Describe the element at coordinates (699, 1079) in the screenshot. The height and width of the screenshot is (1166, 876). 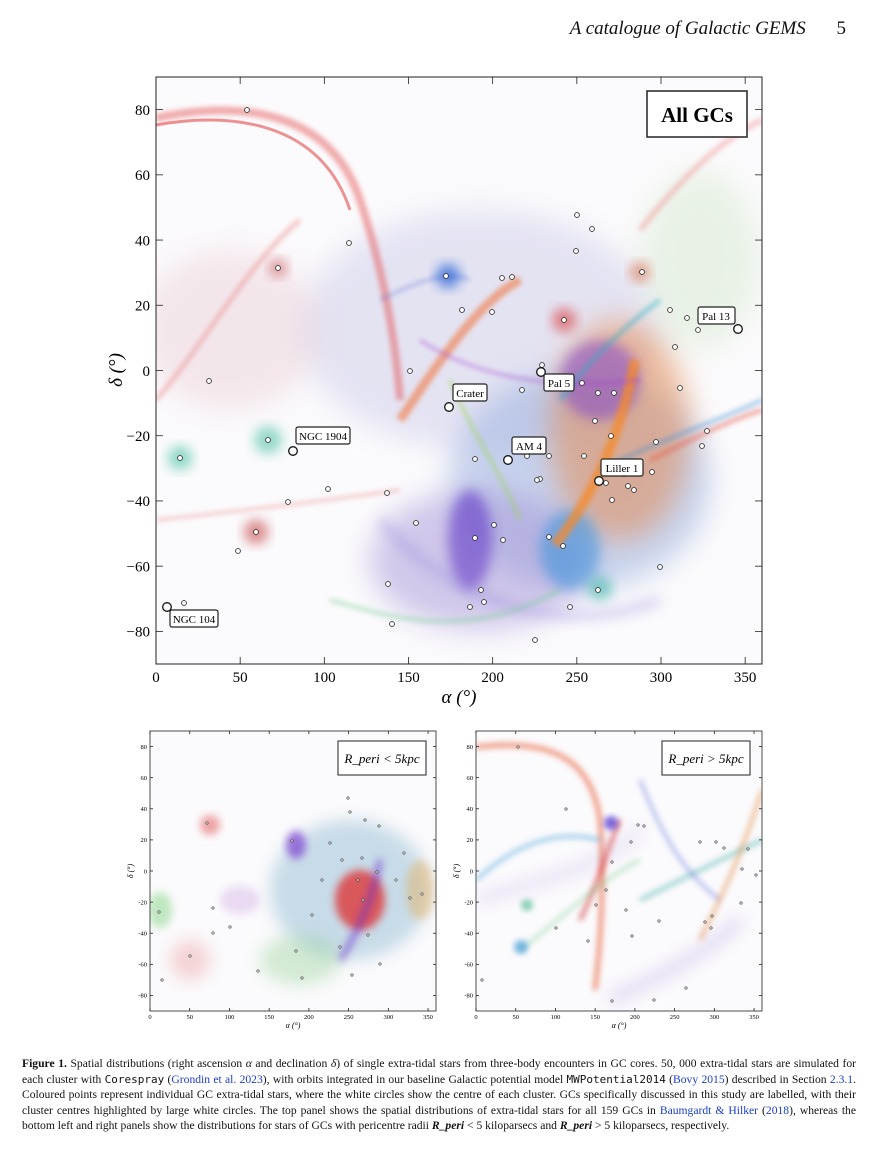
I see `citation-link: Bovy 2015` at that location.